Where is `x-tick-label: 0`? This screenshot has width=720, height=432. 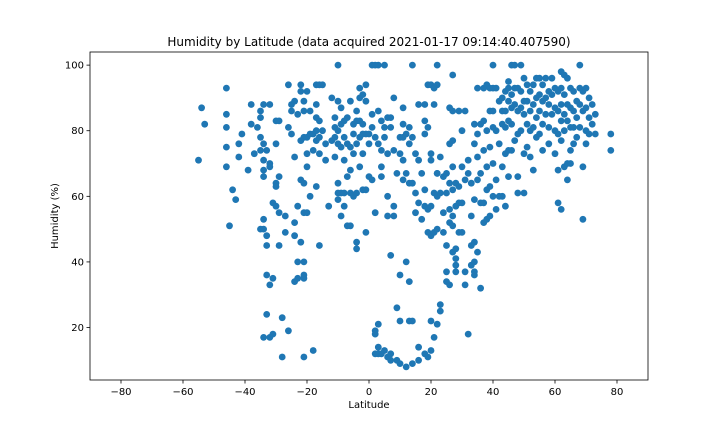
x-tick-label: 0 is located at coordinates (369, 392).